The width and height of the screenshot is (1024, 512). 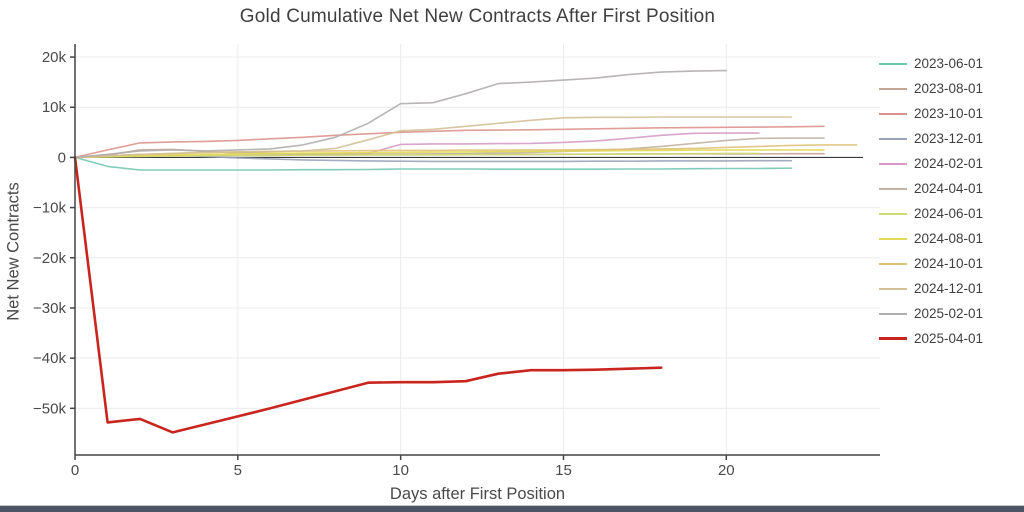 I want to click on x-tick-label: 0, so click(x=75, y=470).